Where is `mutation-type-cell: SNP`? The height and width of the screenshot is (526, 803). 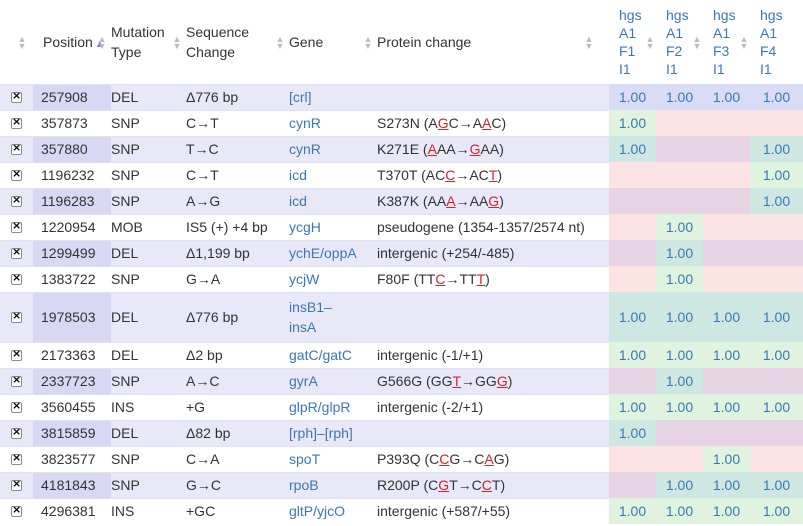
mutation-type-cell: SNP is located at coordinates (148, 174).